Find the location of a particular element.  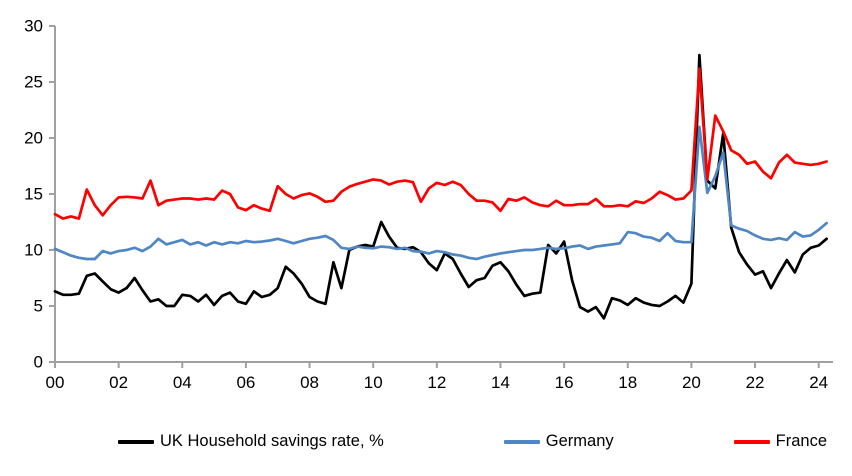

legend-item-uk: UK Household savings rate, % is located at coordinates (251, 441).